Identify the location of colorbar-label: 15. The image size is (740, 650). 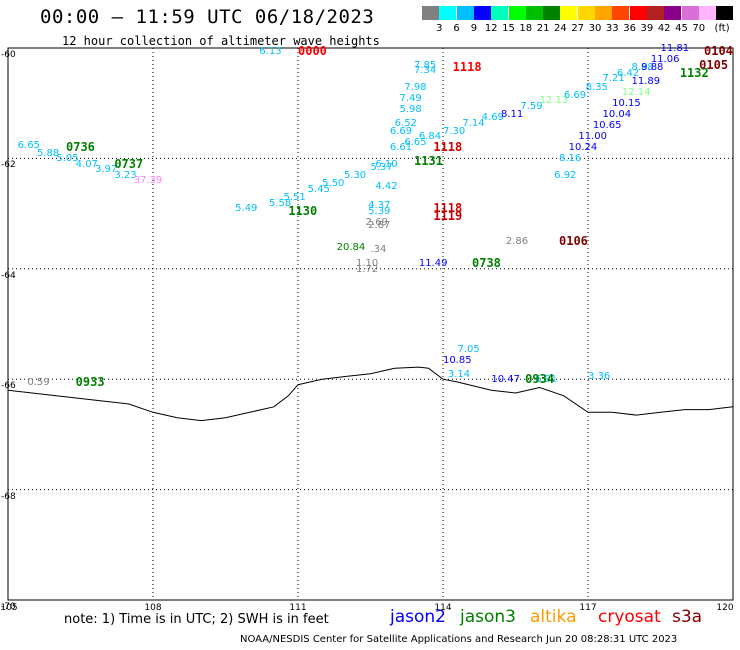
(508, 28).